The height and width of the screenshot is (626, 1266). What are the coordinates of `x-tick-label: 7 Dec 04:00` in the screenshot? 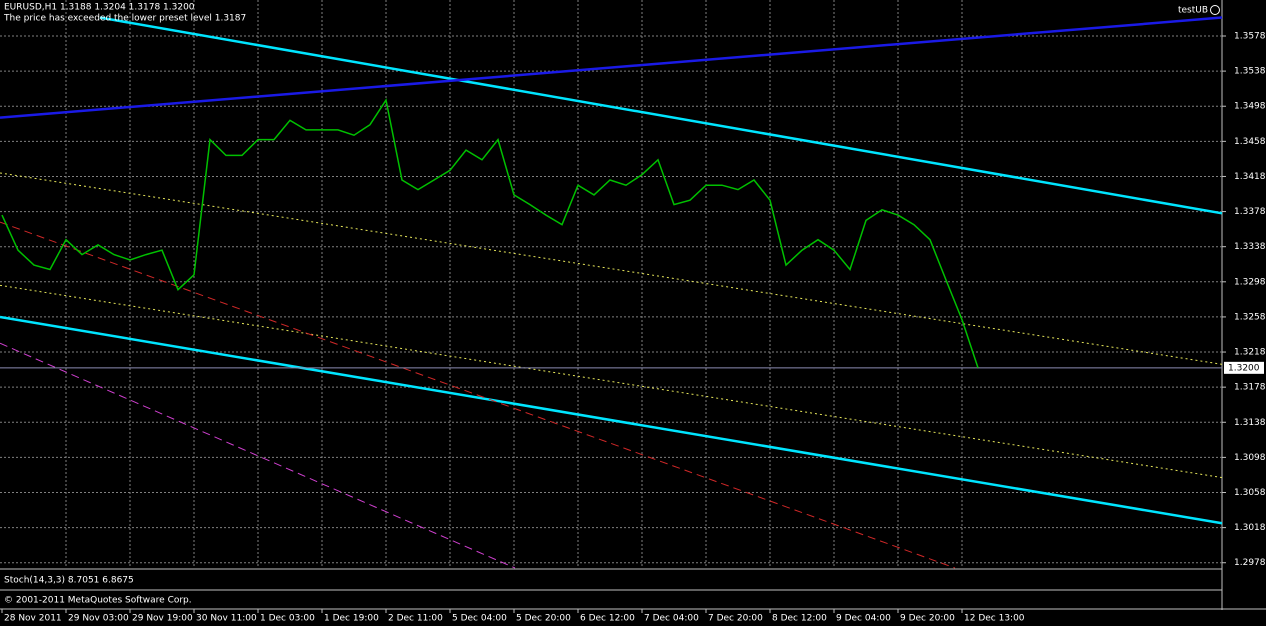 It's located at (671, 619).